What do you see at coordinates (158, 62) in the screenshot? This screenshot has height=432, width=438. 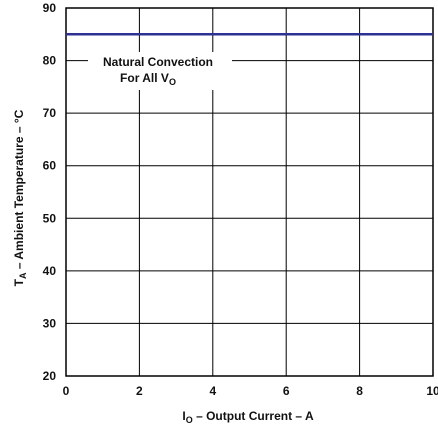 I see `annotation-line-1: Natural Convection` at bounding box center [158, 62].